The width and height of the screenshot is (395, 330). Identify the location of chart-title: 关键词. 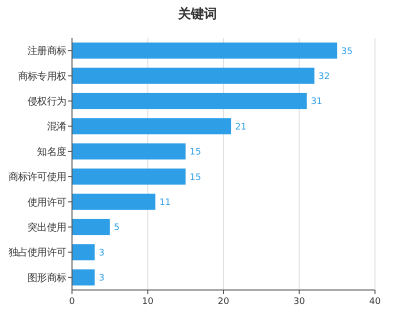
(197, 14).